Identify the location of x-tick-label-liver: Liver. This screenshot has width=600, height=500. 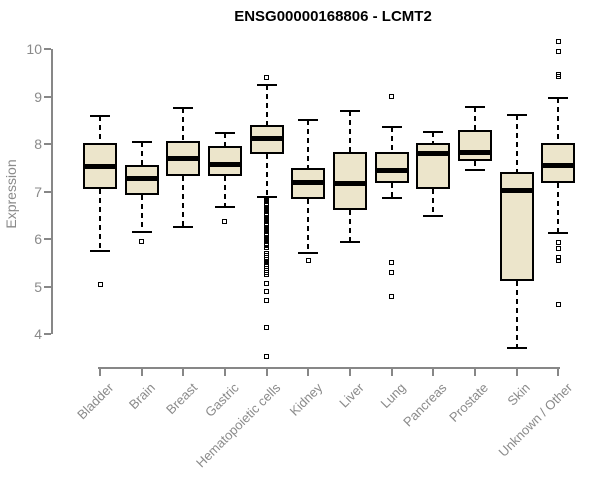
(351, 395).